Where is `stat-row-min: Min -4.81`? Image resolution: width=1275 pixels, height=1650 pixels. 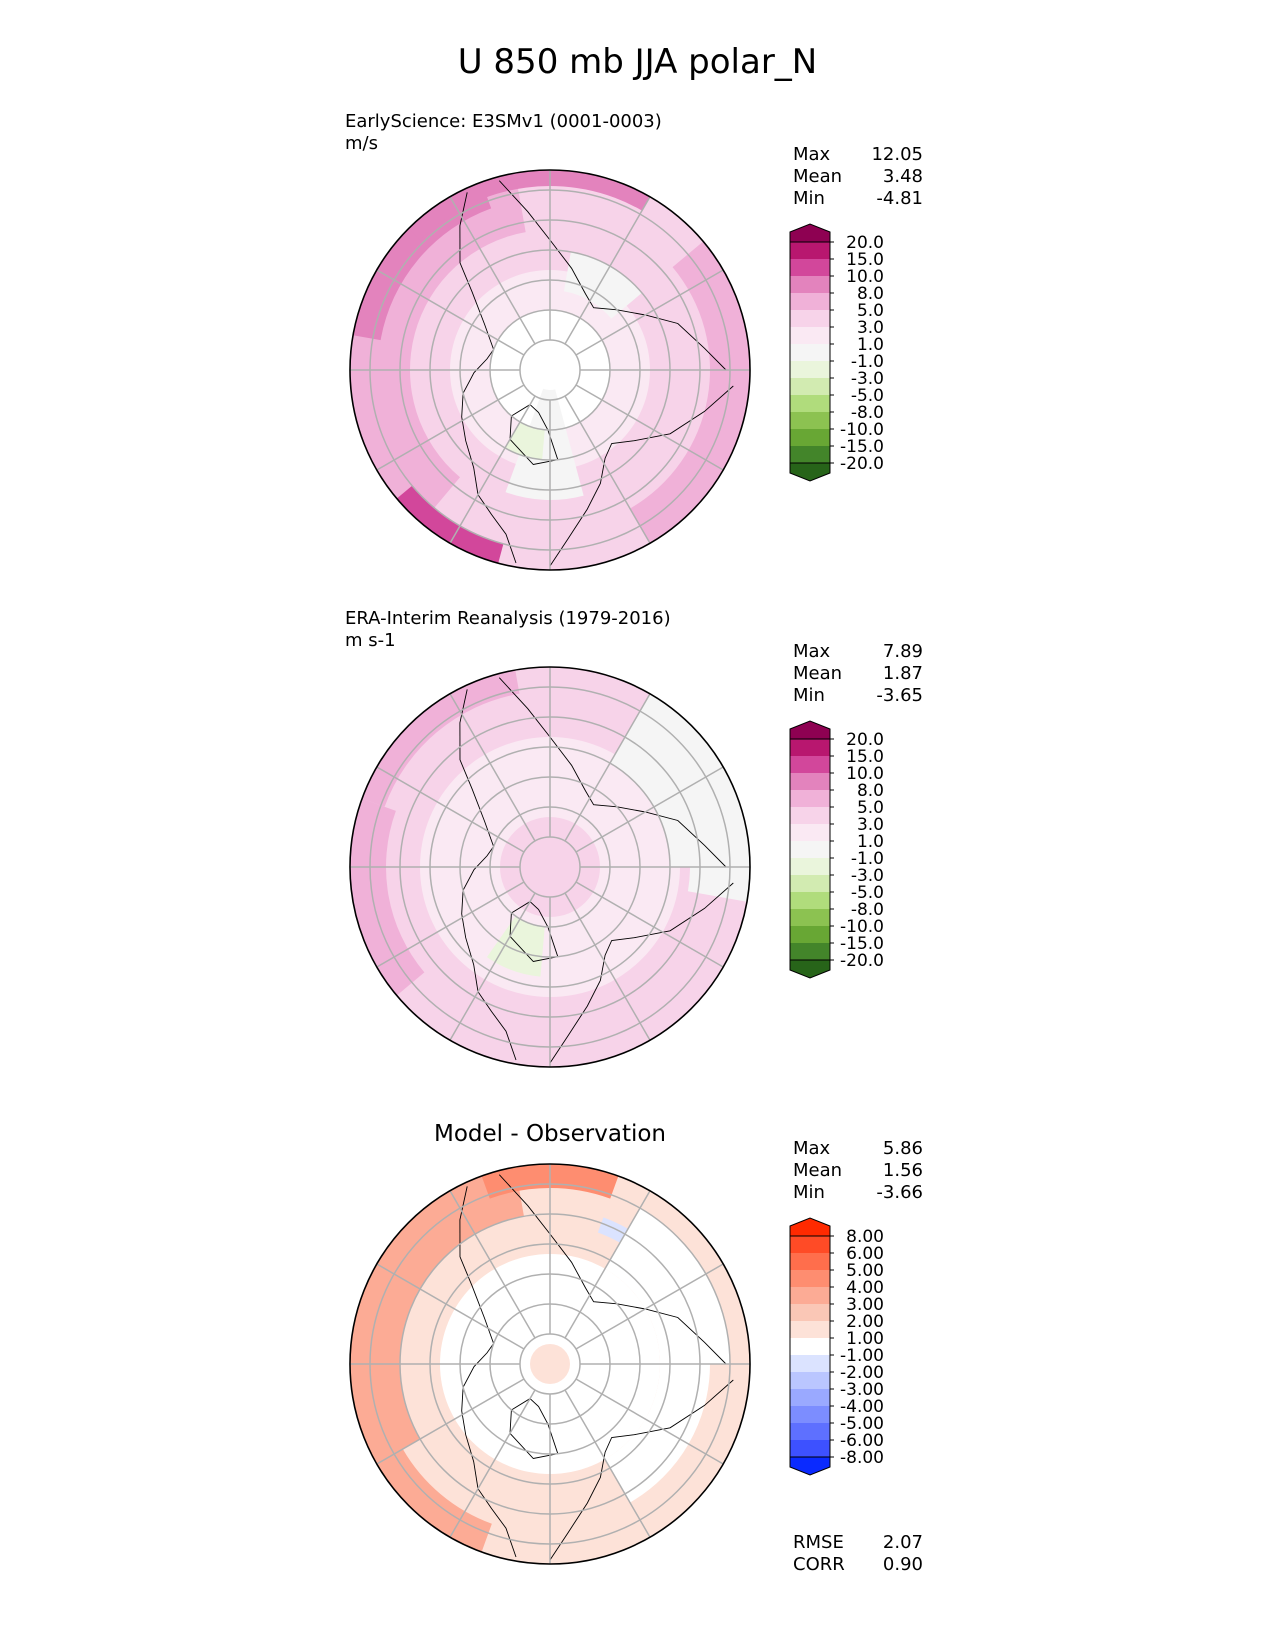
stat-row-min: Min -4.81 is located at coordinates (858, 199).